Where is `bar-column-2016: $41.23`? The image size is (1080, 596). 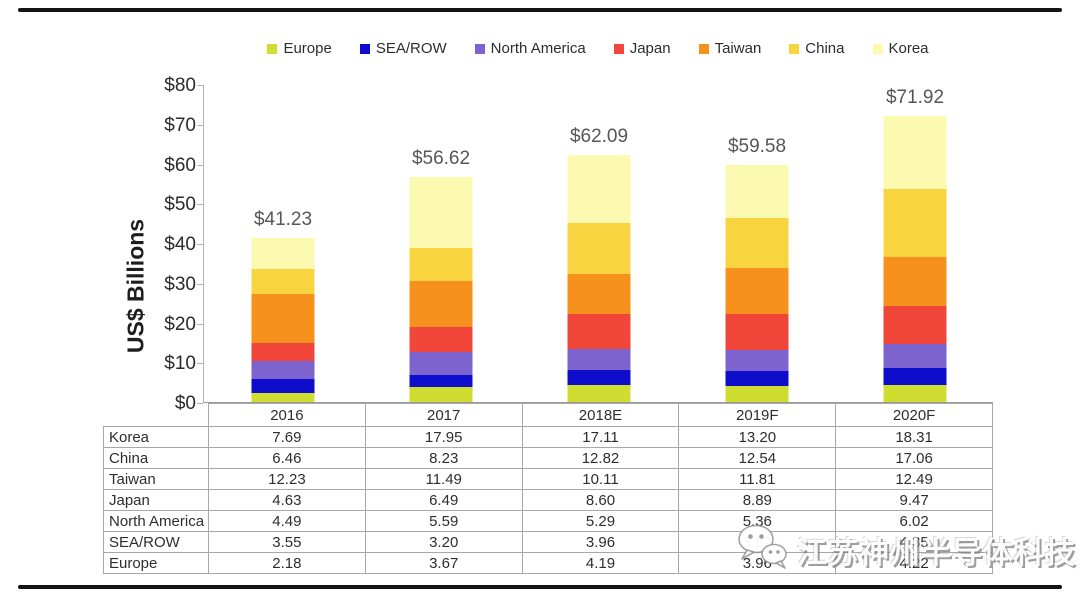 bar-column-2016: $41.23 is located at coordinates (283, 243).